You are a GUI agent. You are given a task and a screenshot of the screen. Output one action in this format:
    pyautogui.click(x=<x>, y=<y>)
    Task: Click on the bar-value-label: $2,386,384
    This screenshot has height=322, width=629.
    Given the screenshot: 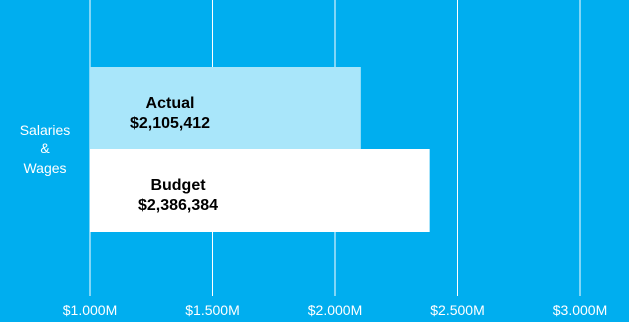 What is the action you would take?
    pyautogui.click(x=178, y=205)
    